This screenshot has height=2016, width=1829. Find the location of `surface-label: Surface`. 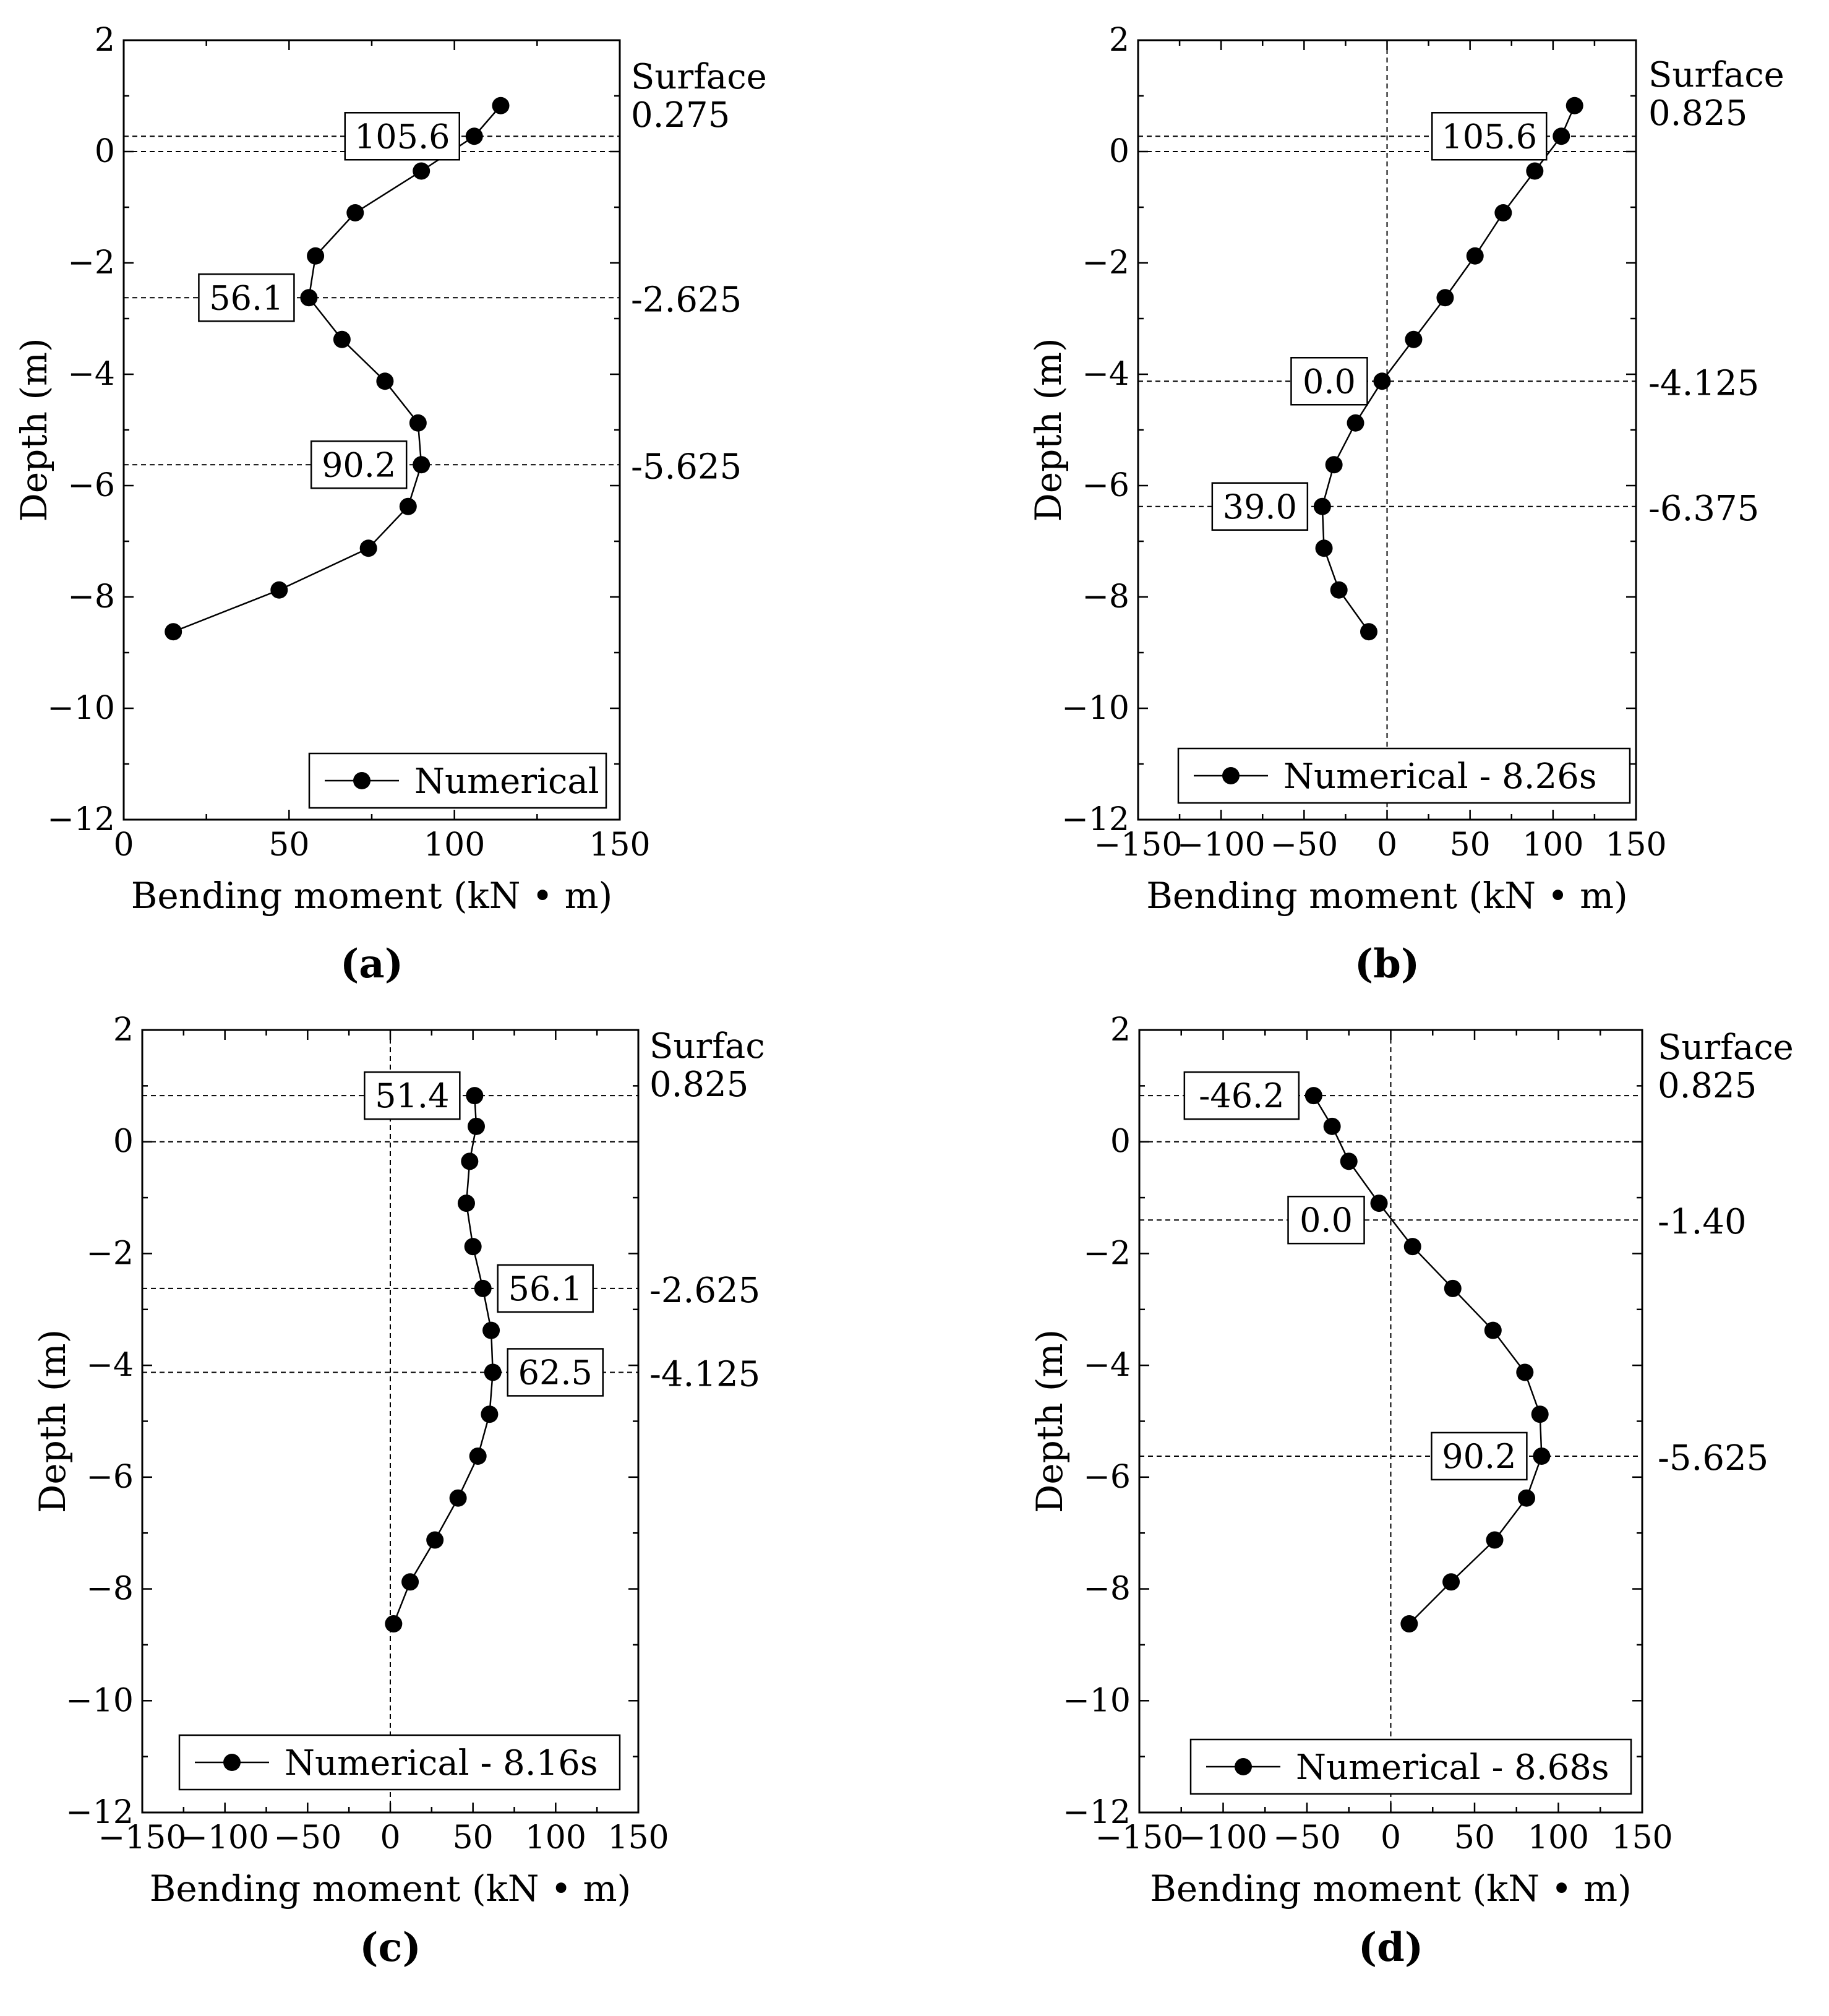

surface-label: Surface is located at coordinates (1726, 1047).